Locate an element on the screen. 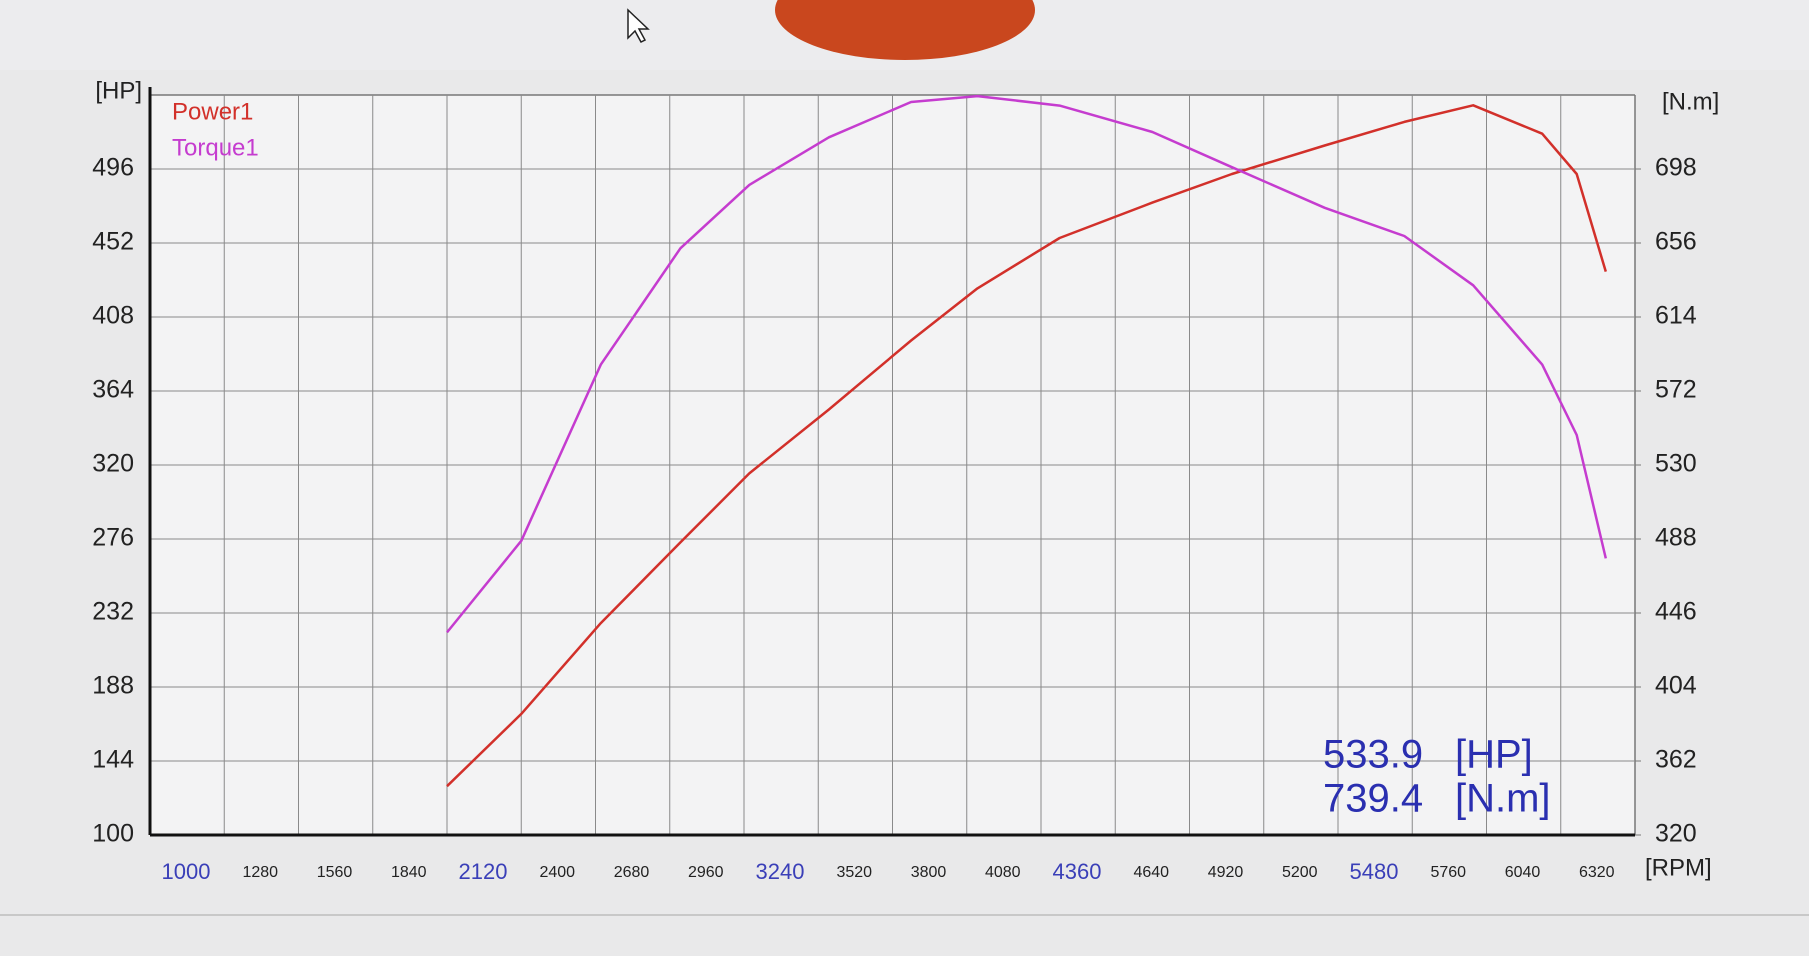 This screenshot has width=1809, height=956. readout-unit: [HP] is located at coordinates (1494, 755).